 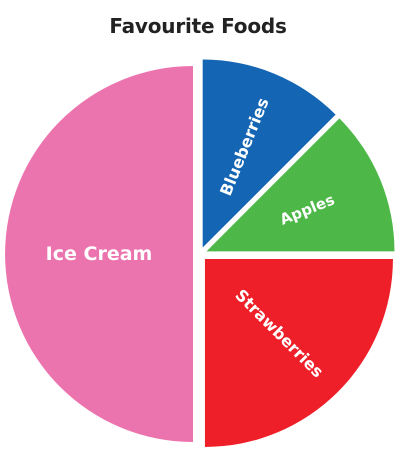 I want to click on pie-slice-apples, so click(x=300, y=185).